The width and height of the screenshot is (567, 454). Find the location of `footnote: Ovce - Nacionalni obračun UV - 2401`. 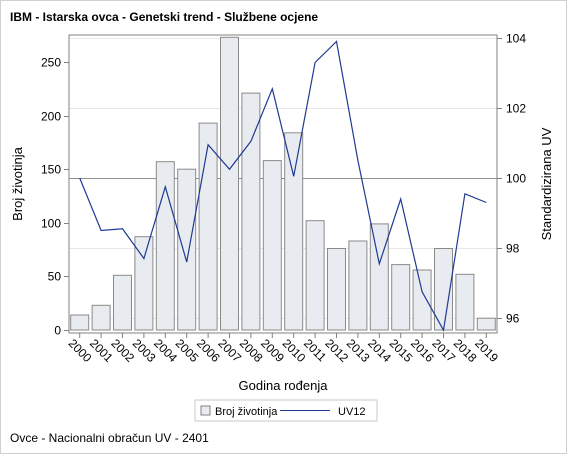

footnote: Ovce - Nacionalni obračun UV - 2401 is located at coordinates (109, 438).